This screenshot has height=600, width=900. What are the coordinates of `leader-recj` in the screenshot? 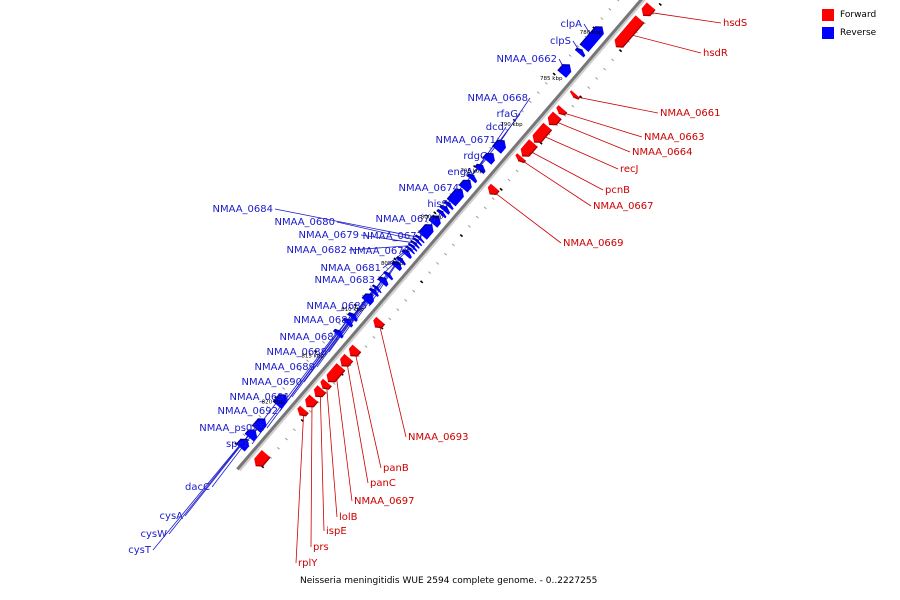 It's located at (580, 152).